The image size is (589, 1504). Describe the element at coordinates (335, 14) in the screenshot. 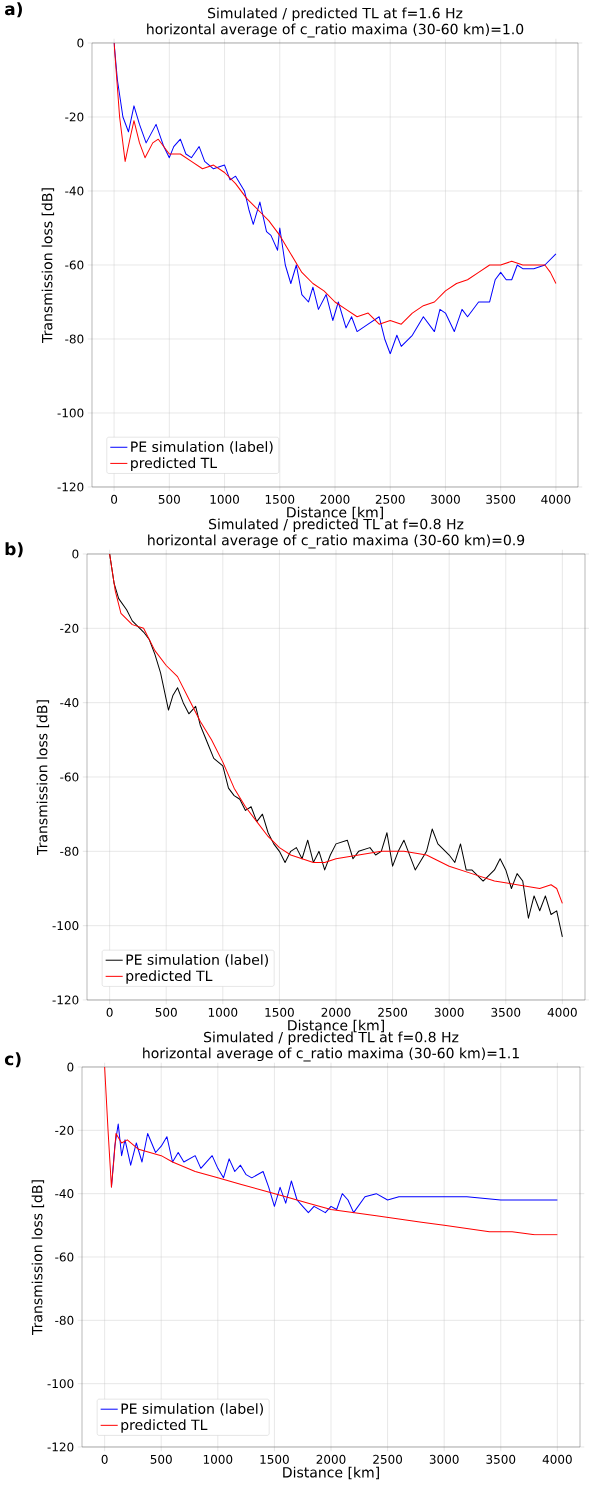

I see `chart-title: Simulated / predicted TL at f=1.6 Hz` at that location.